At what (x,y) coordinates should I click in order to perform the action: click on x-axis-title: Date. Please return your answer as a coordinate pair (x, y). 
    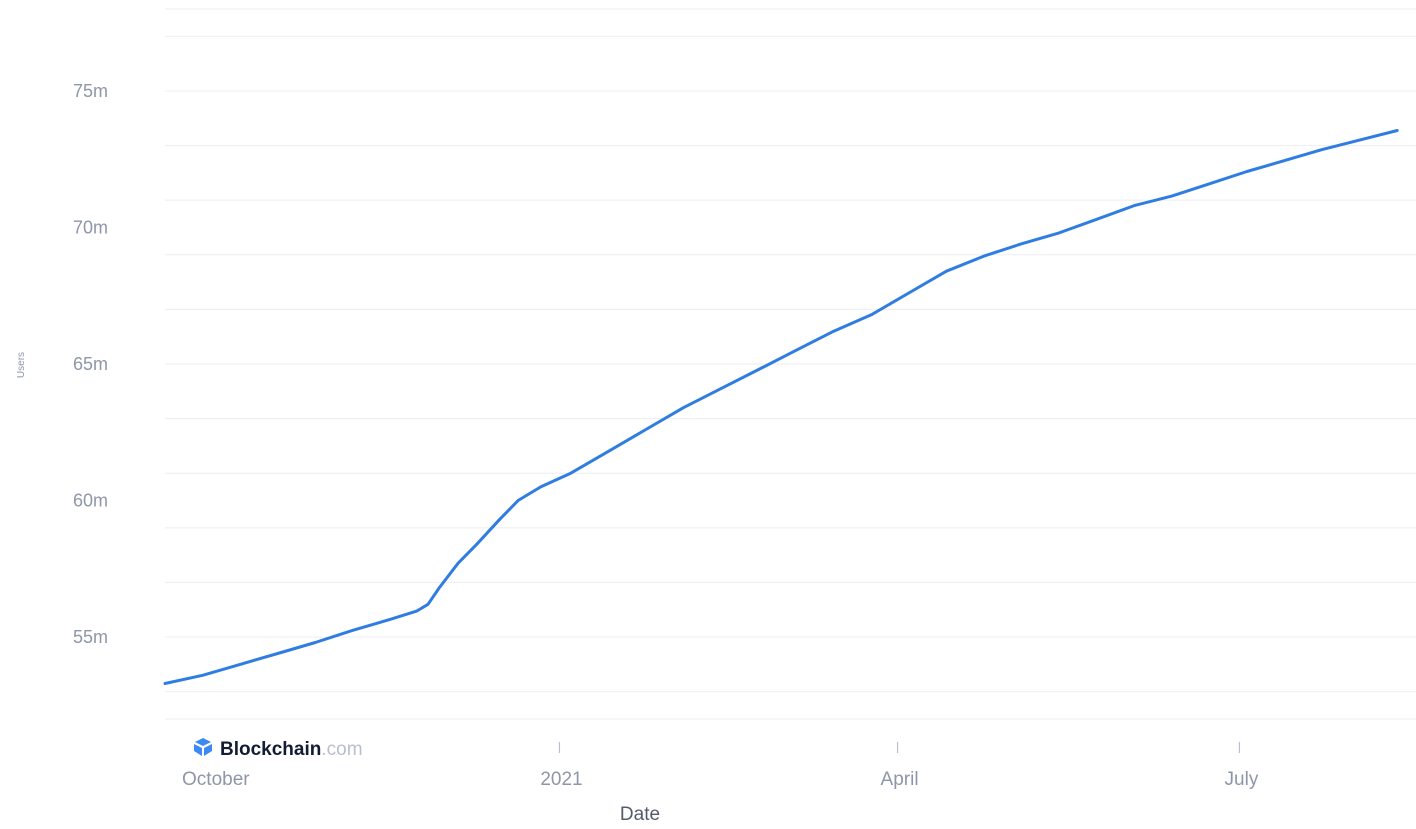
    Looking at the image, I should click on (640, 814).